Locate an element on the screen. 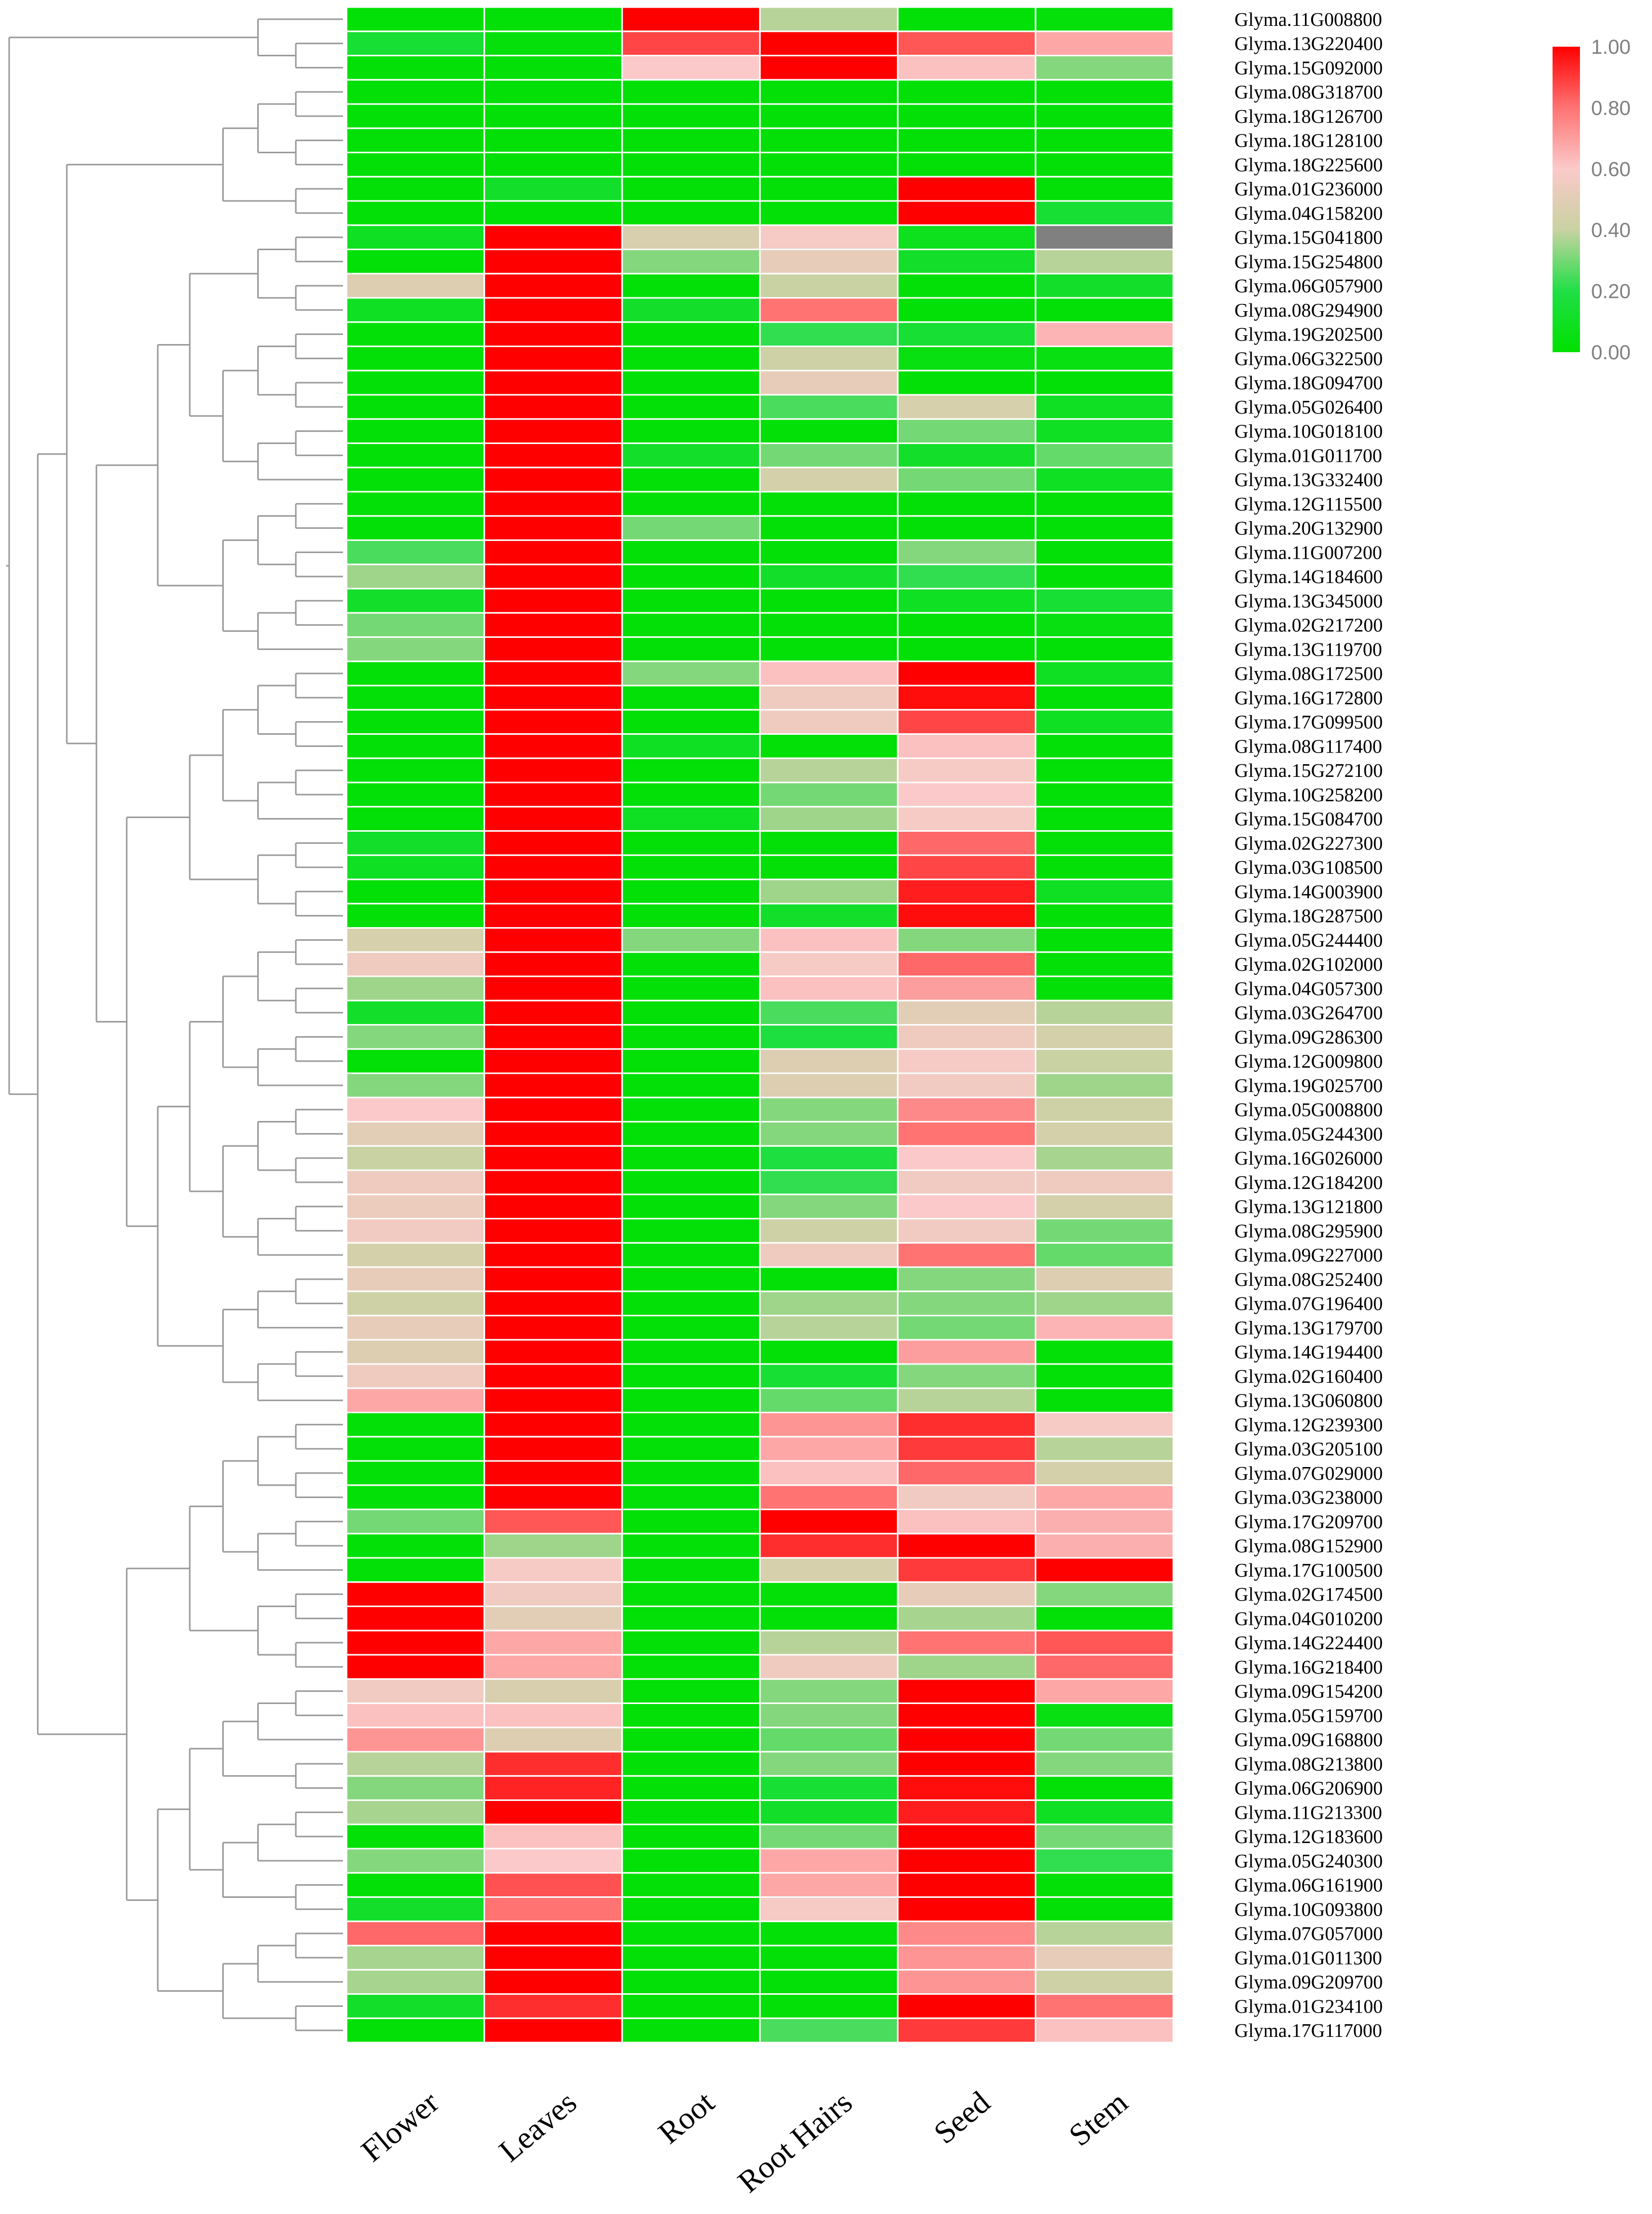  row-label: Glyma.10G018100 is located at coordinates (1308, 431).